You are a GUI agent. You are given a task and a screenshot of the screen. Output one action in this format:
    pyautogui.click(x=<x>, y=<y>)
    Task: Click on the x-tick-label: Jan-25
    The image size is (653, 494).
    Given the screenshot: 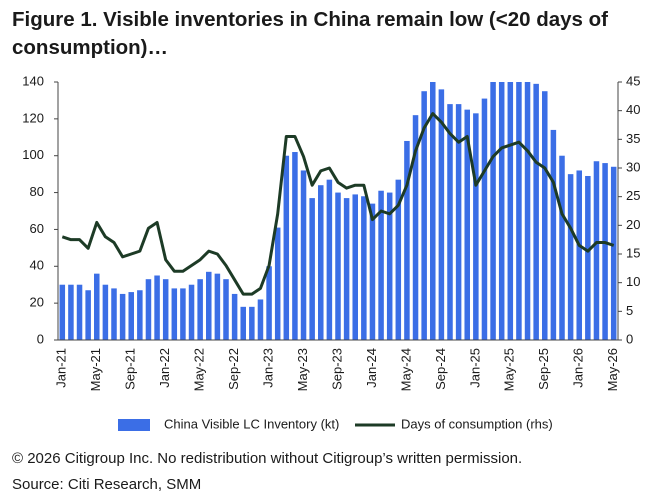 What is the action you would take?
    pyautogui.click(x=474, y=368)
    